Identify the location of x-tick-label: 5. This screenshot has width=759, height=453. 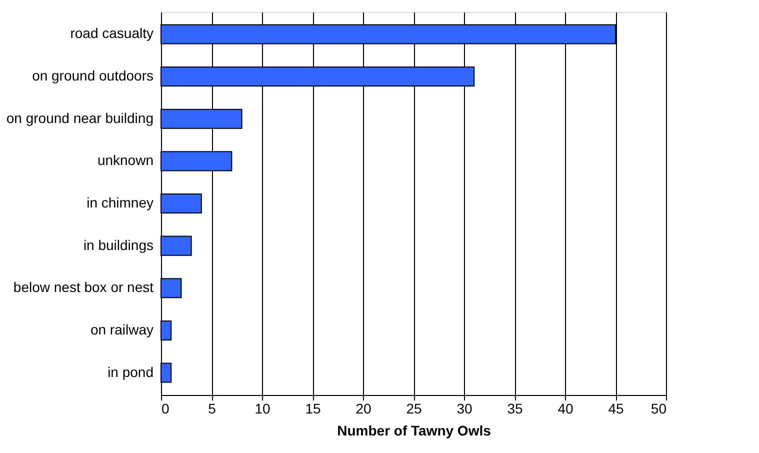
(212, 408).